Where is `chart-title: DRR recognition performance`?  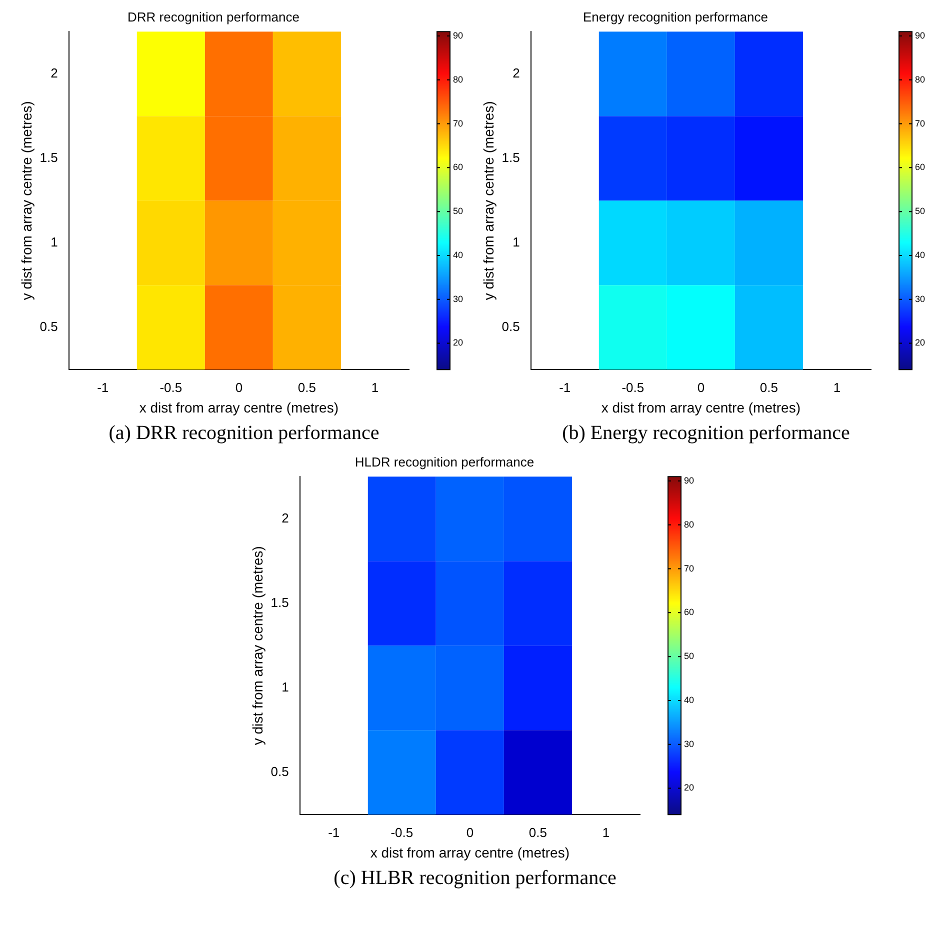 chart-title: DRR recognition performance is located at coordinates (214, 16).